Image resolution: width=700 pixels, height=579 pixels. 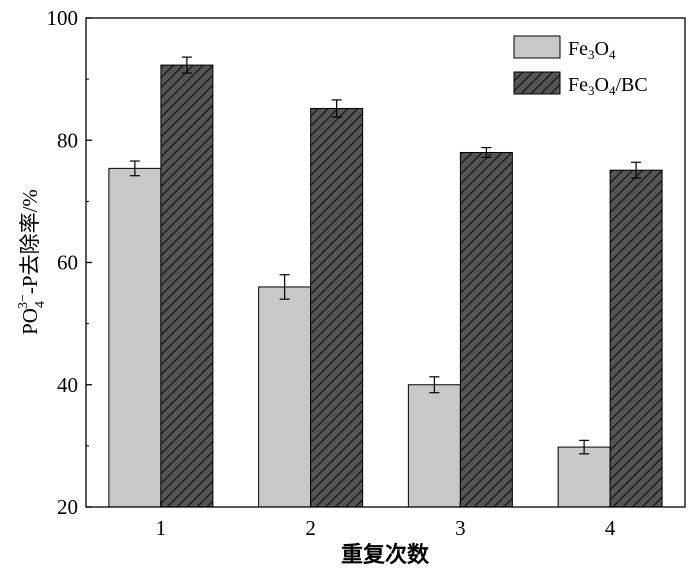 What do you see at coordinates (386, 520) in the screenshot?
I see `x-axis: 1 2 3 4` at bounding box center [386, 520].